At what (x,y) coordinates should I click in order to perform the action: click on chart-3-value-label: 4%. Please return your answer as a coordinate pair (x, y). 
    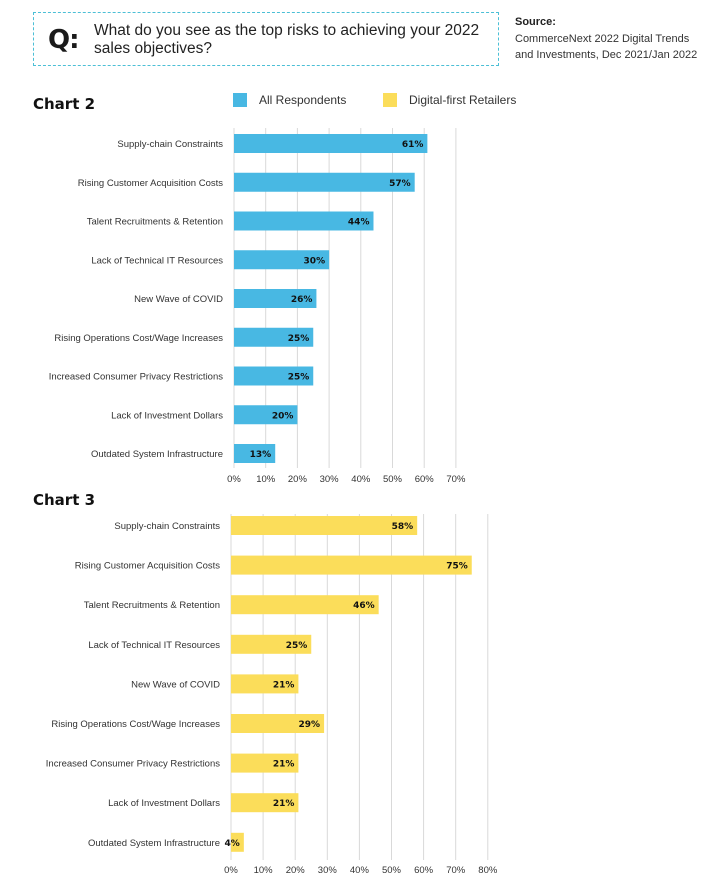
    Looking at the image, I should click on (232, 844).